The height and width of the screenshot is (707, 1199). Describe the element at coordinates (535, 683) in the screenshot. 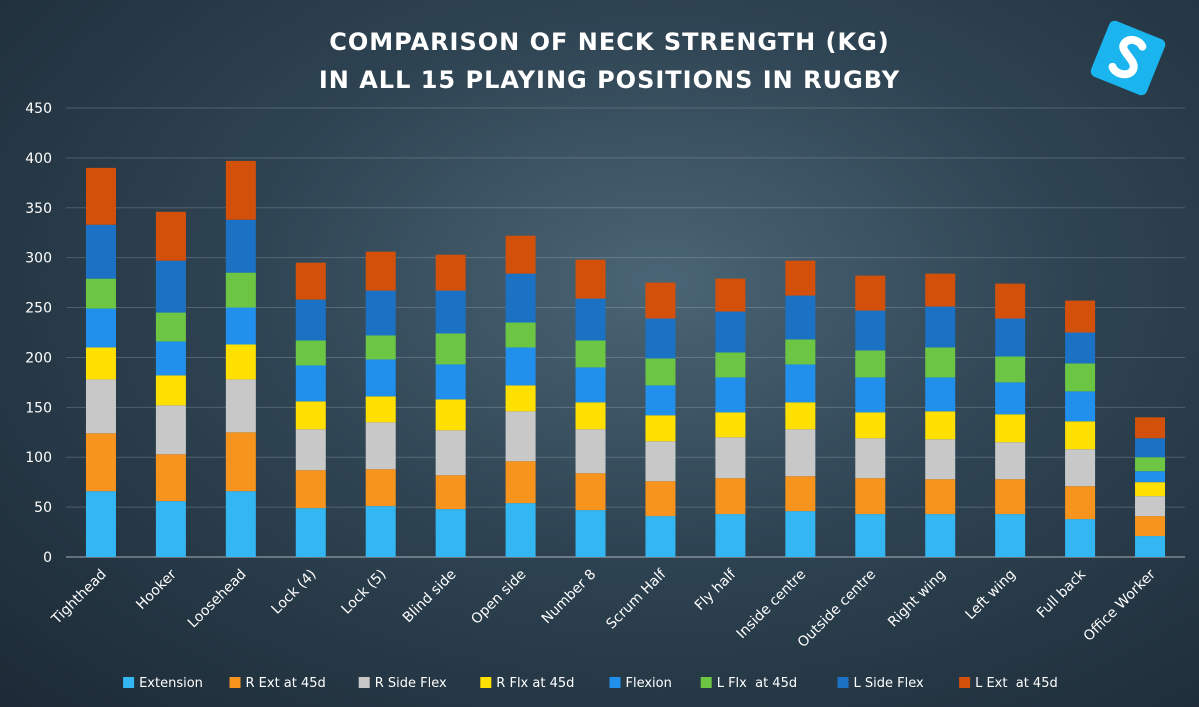

I see `legend-label: R Flx at 45d` at that location.